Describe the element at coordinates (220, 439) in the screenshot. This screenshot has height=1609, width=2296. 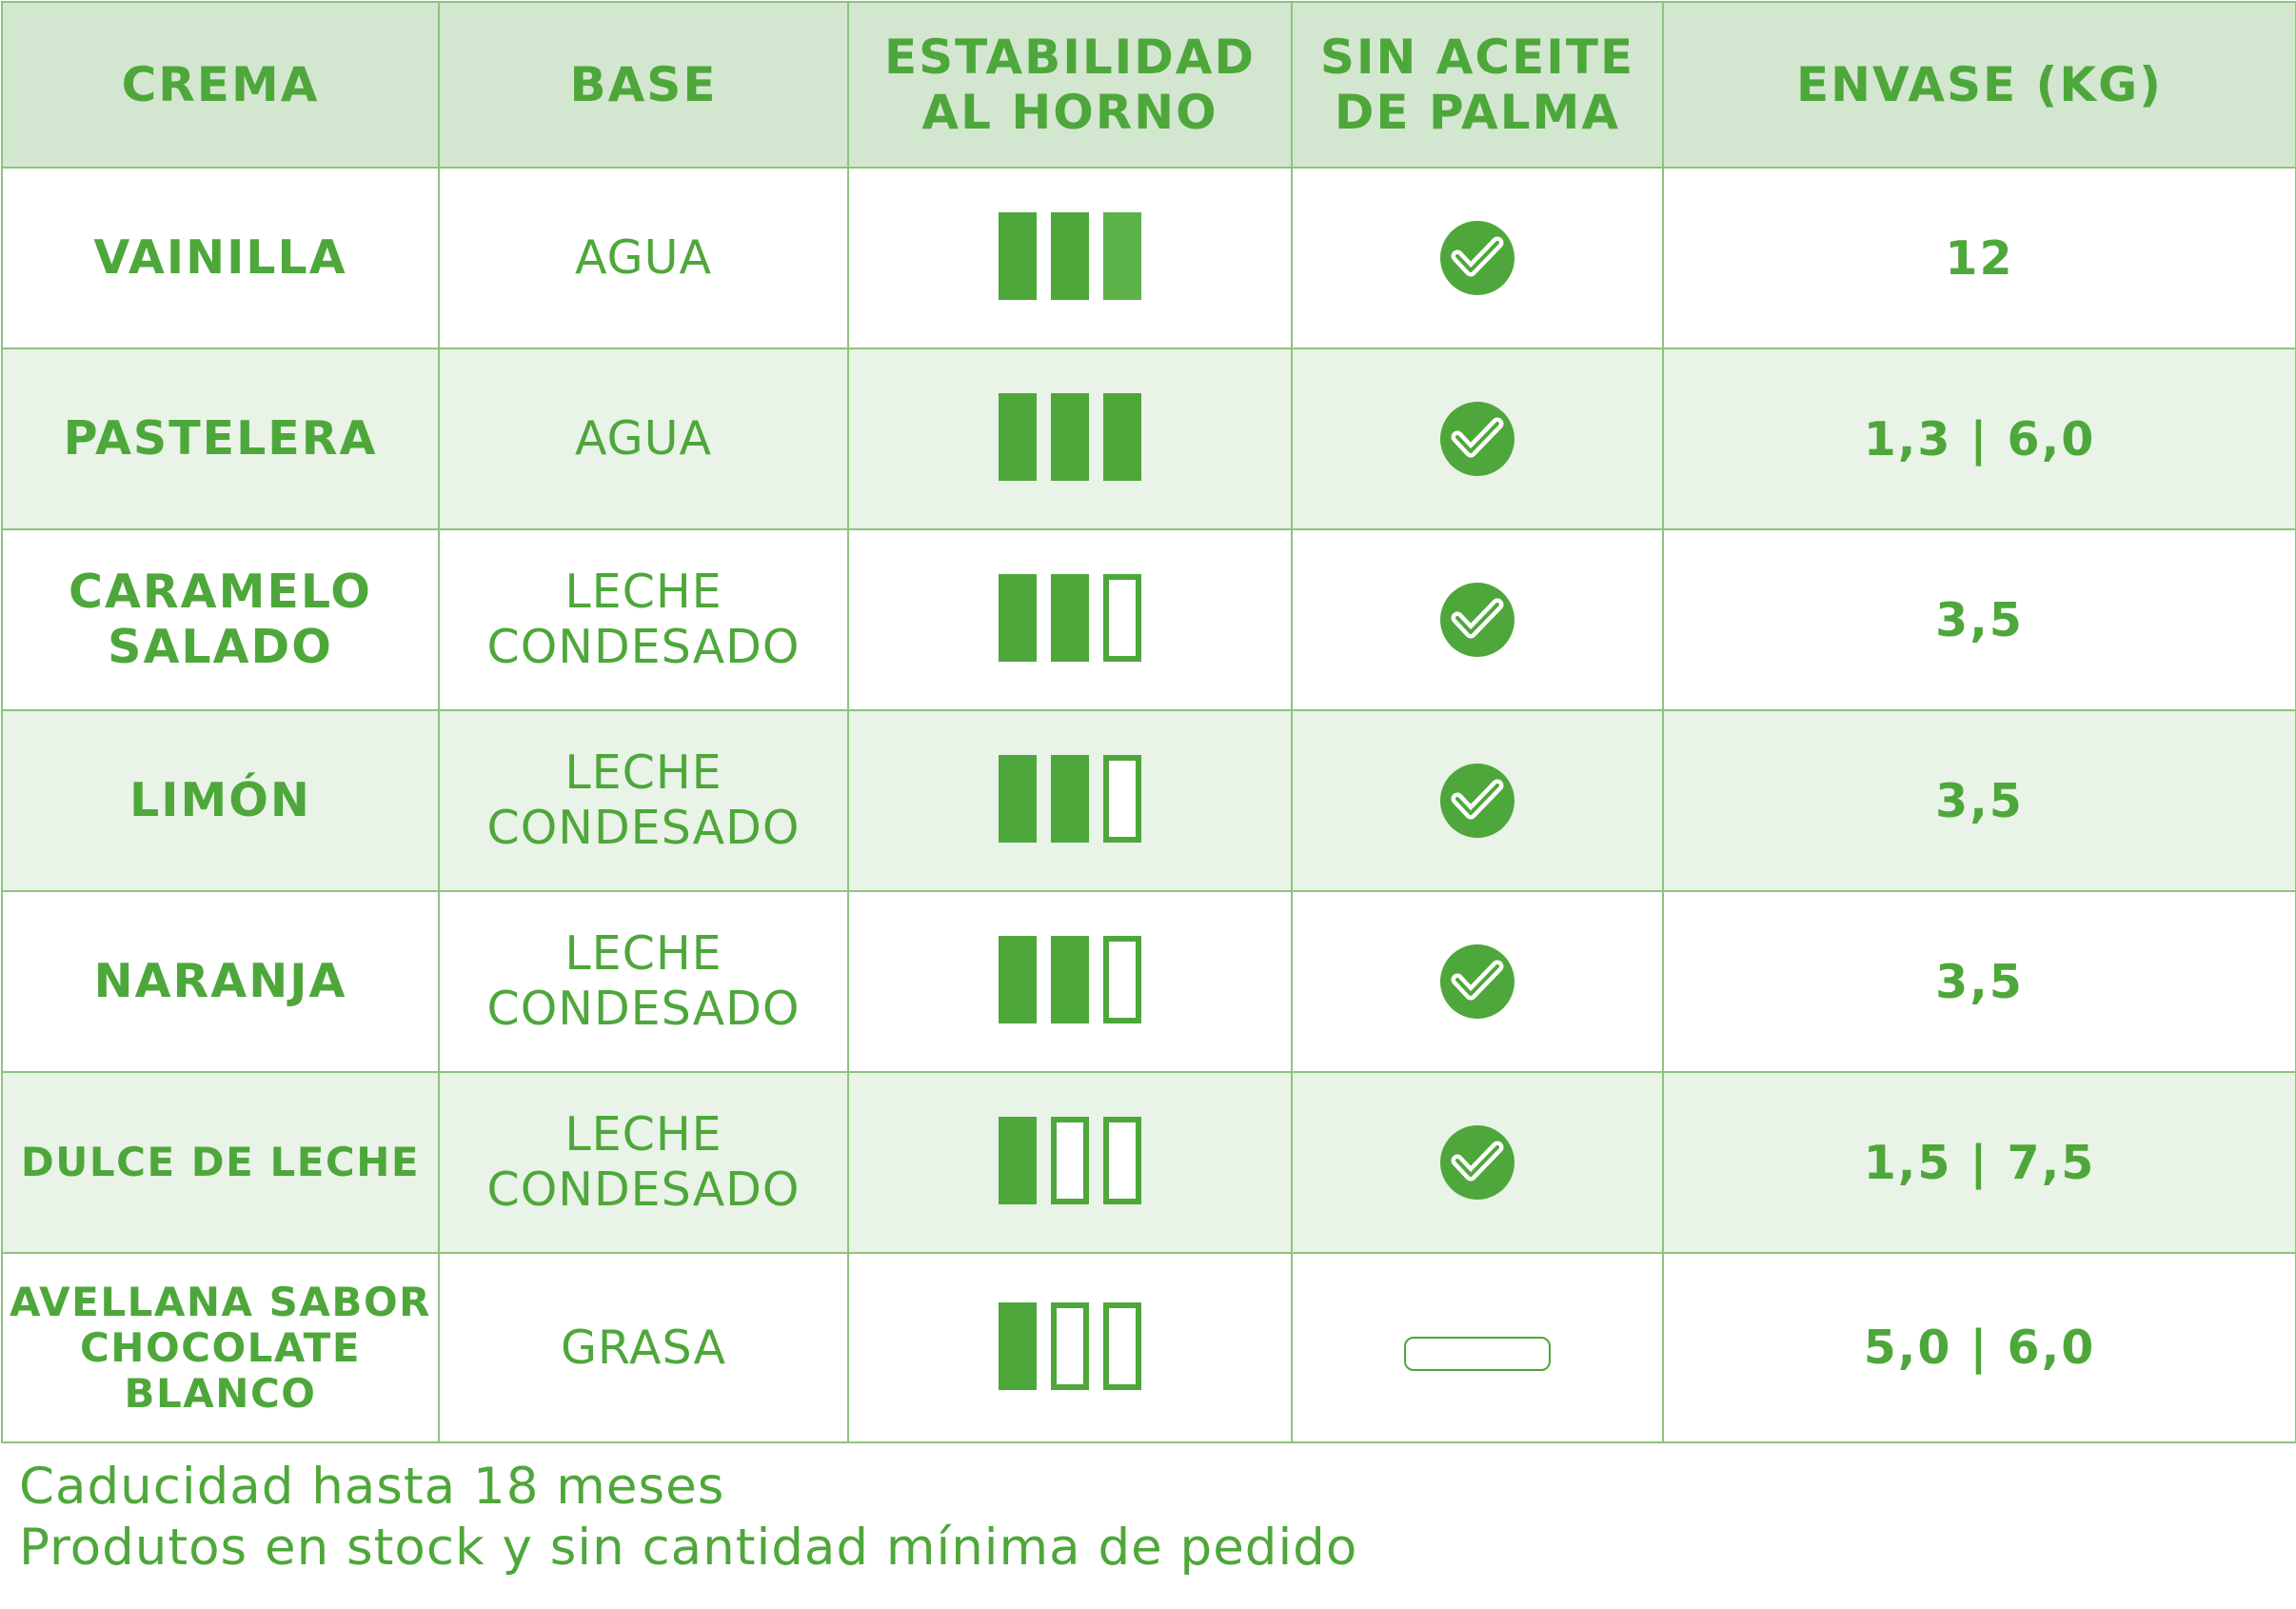
I see `cell-crema: PASTELERA` at that location.